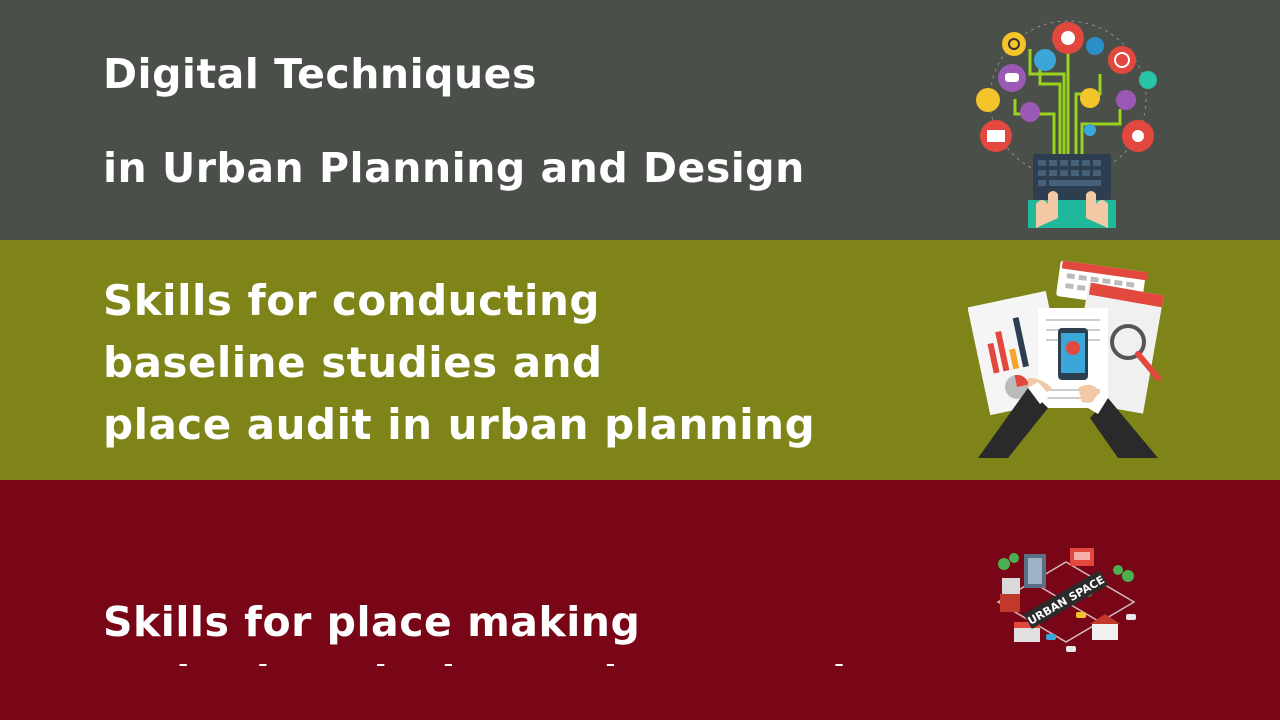 The width and height of the screenshot is (1280, 720). What do you see at coordinates (1066, 359) in the screenshot?
I see `report-analysis-icon` at bounding box center [1066, 359].